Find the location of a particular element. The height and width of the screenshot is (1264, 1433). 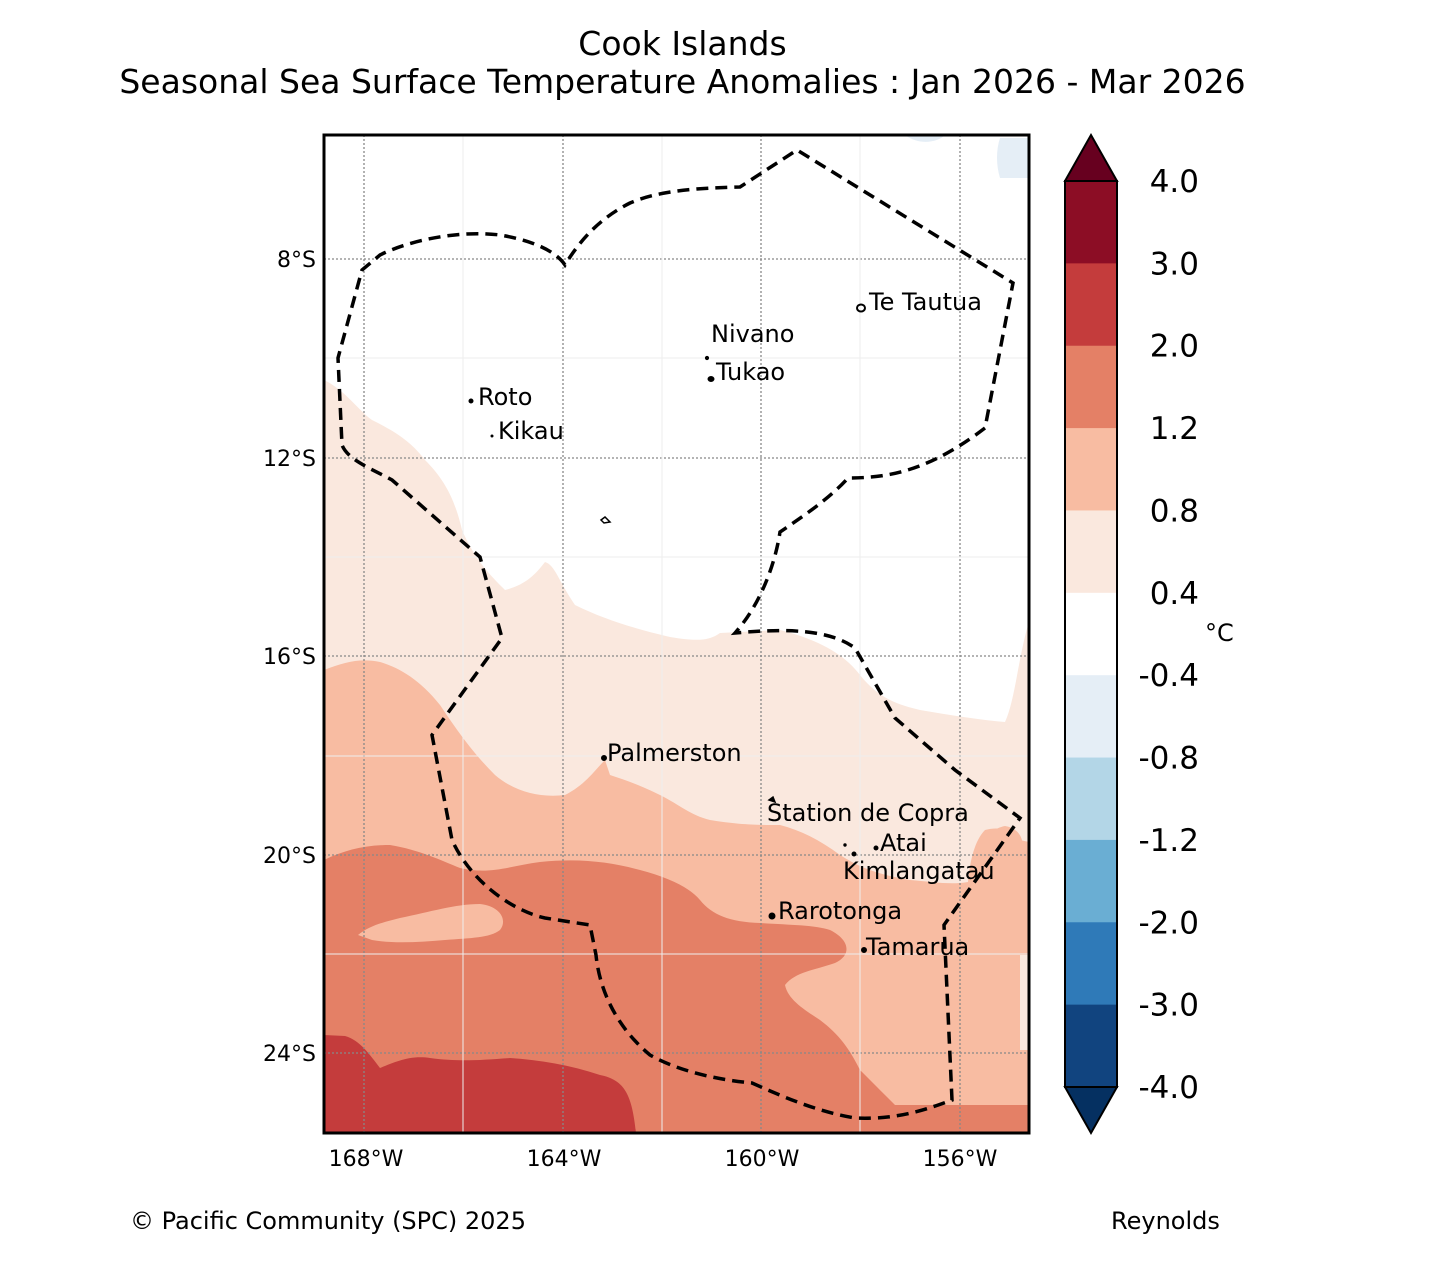

lon-tick-label: 164°W is located at coordinates (564, 1159).